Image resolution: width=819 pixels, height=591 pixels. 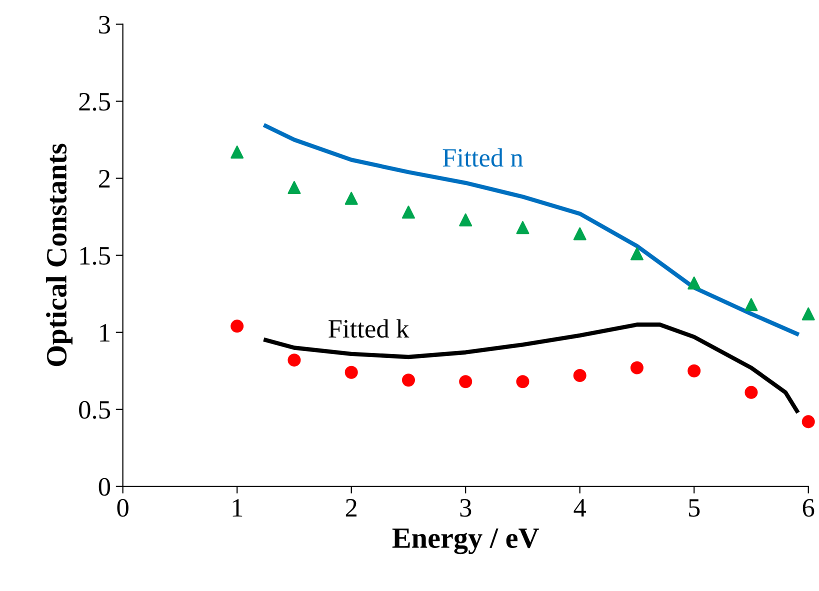 I want to click on y-tick-label: 2.5, so click(x=94, y=101).